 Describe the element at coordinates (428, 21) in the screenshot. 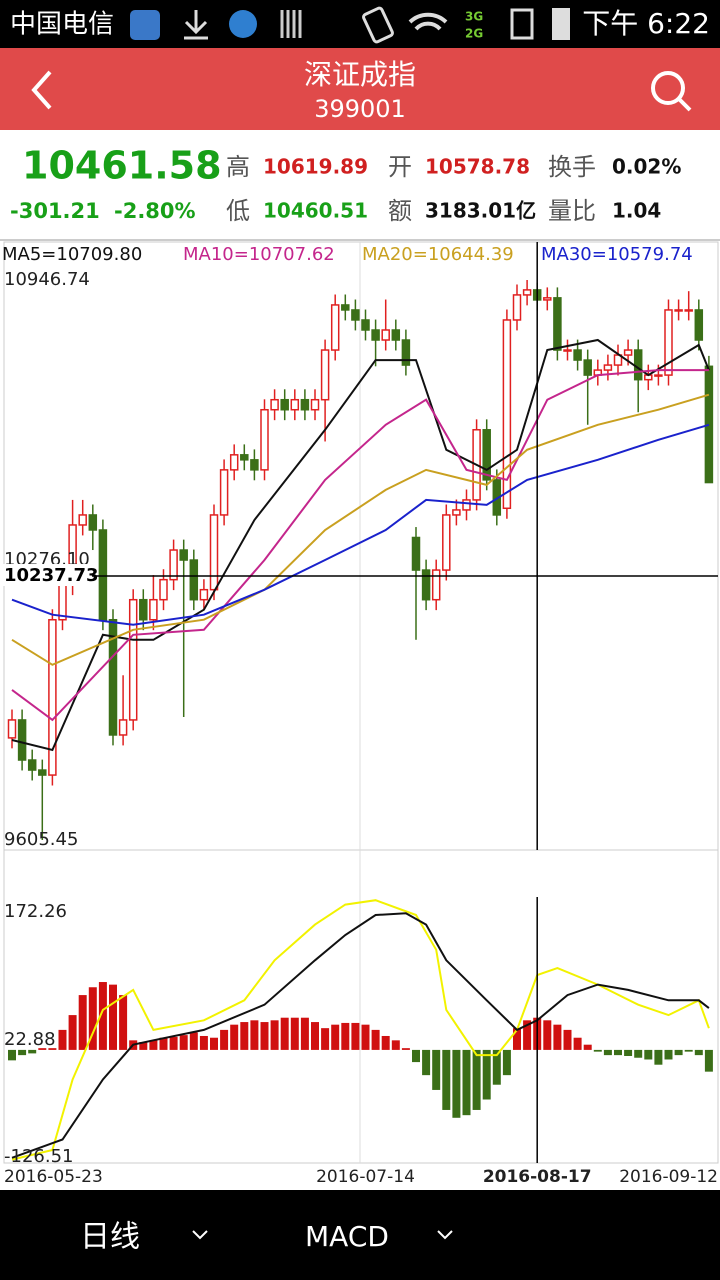

I see `wifi-icon` at that location.